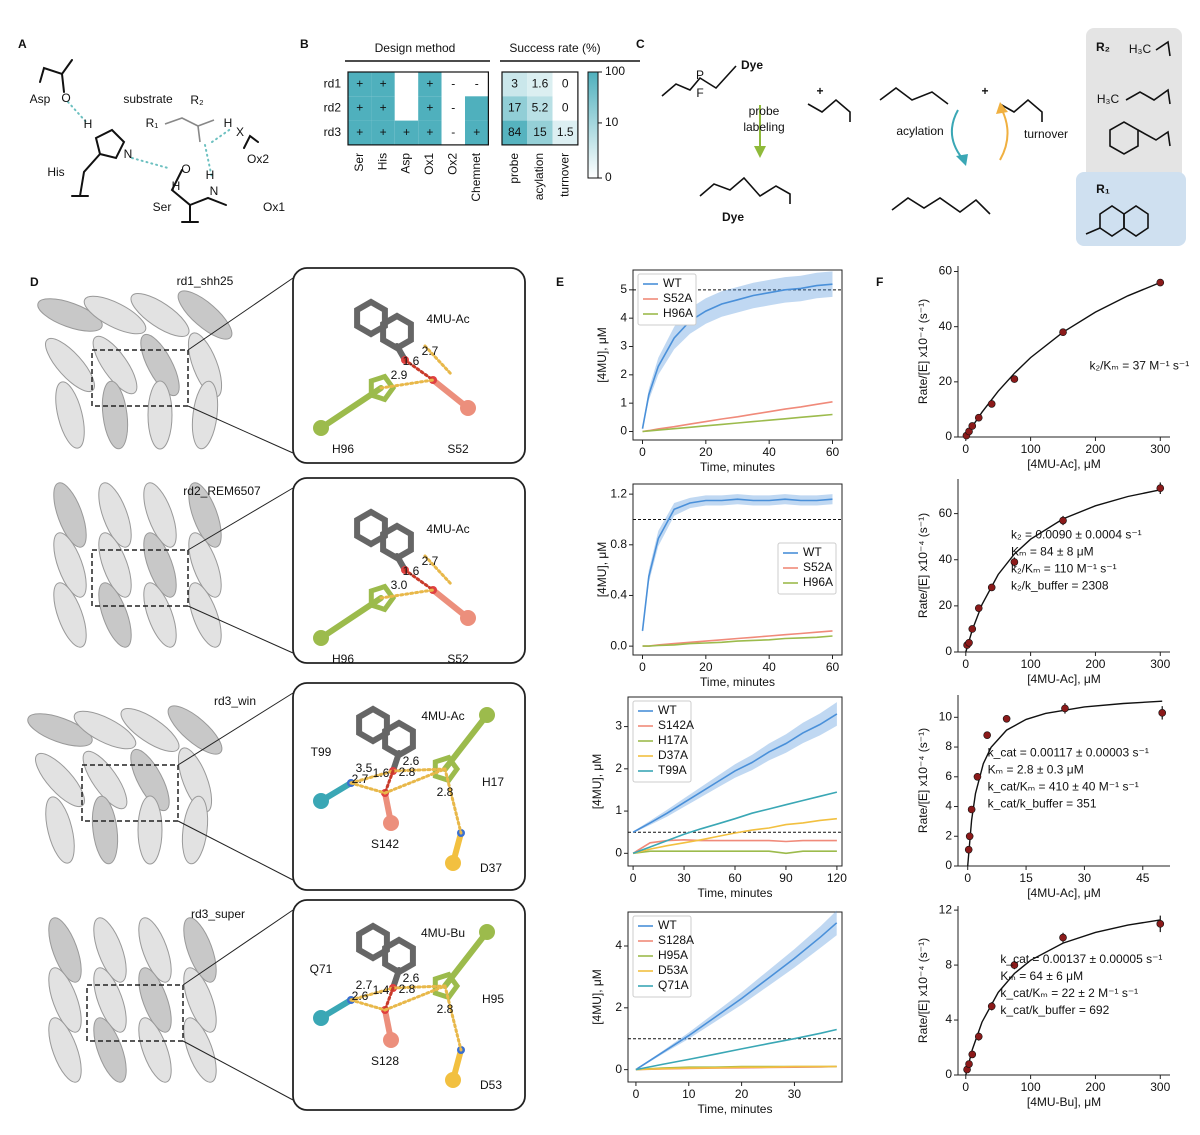 This screenshot has height=1135, width=1200. Describe the element at coordinates (333, 132) in the screenshot. I see `row-label: rd3` at that location.